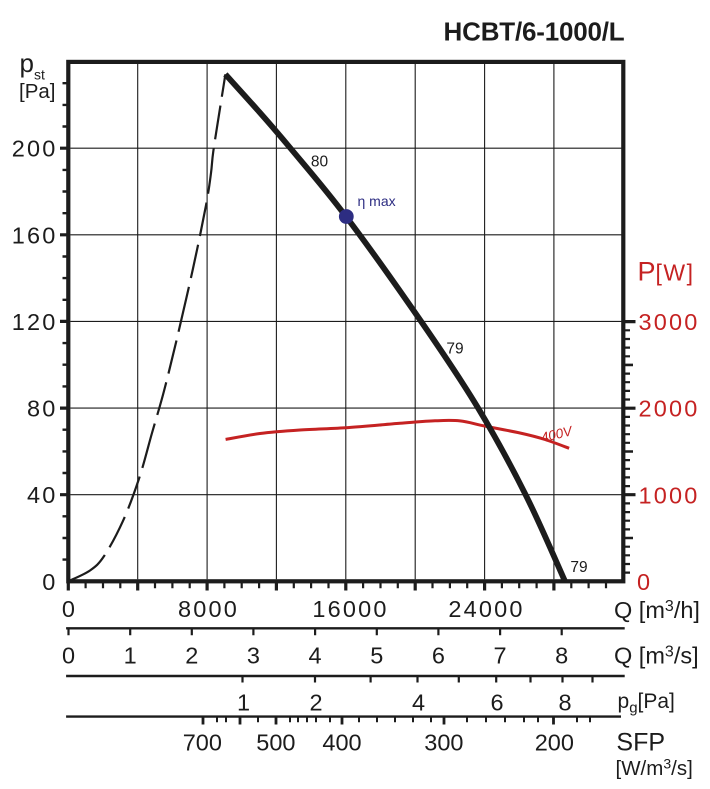 This screenshot has width=710, height=789. Describe the element at coordinates (443, 743) in the screenshot. I see `svg-text: 300` at that location.